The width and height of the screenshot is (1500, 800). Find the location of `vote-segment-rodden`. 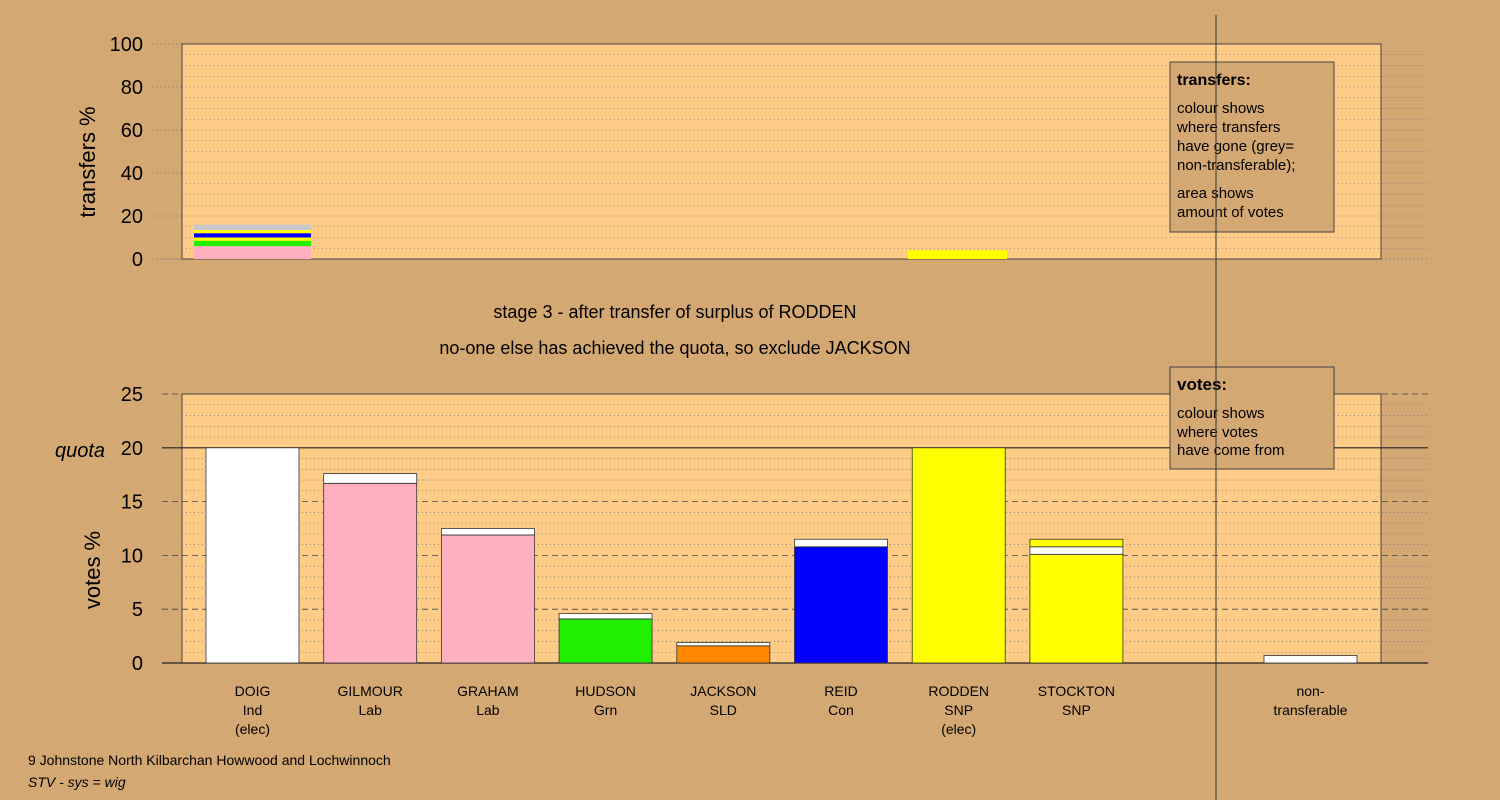

vote-segment-rodden is located at coordinates (958, 555).